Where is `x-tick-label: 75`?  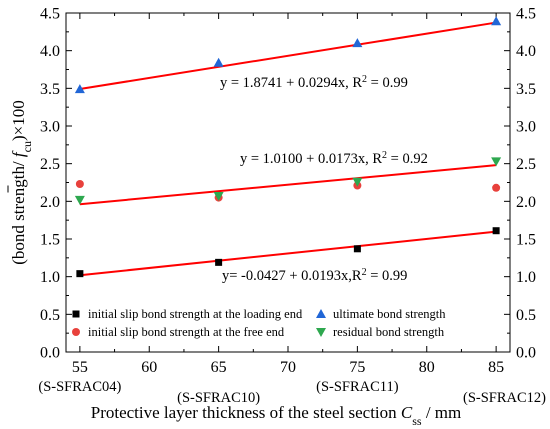
x-tick-label: 75 is located at coordinates (357, 367).